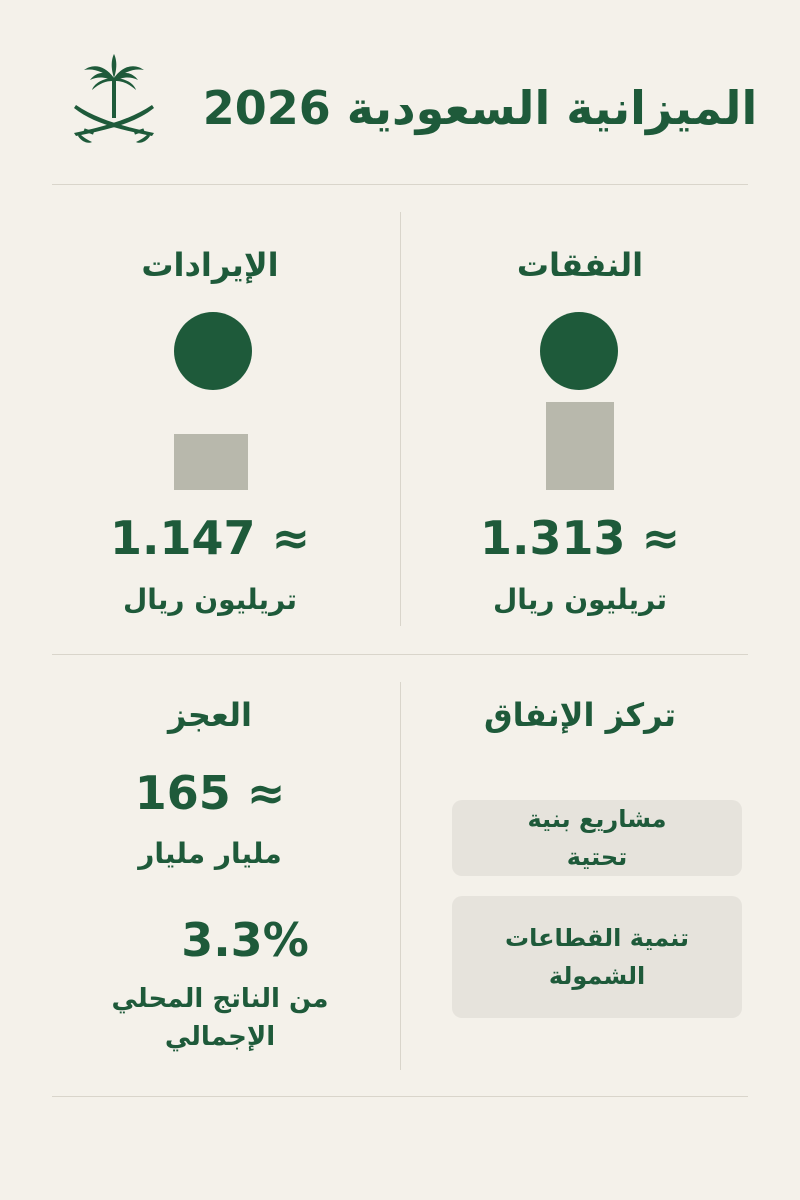 This screenshot has height=1200, width=800. Describe the element at coordinates (400, 184) in the screenshot. I see `divider-top` at that location.